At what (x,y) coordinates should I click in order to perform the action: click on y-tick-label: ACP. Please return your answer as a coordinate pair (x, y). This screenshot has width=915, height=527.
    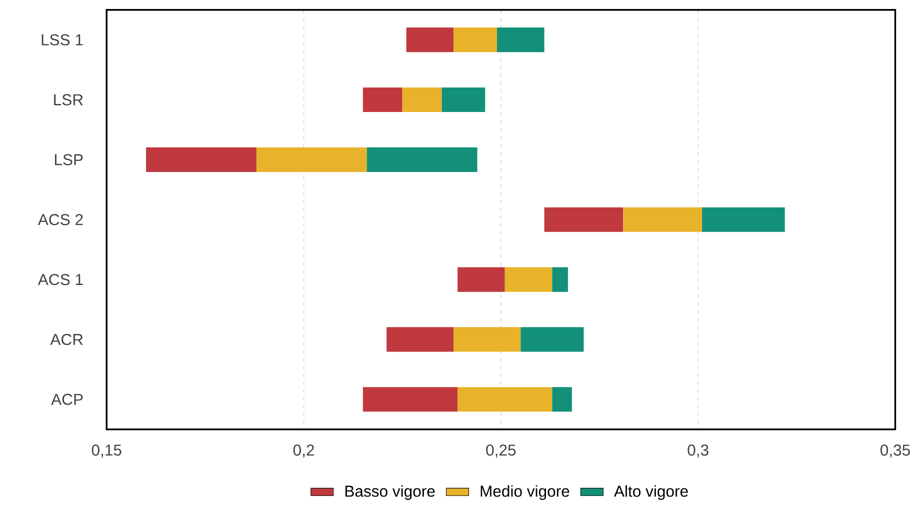
    Looking at the image, I should click on (67, 399).